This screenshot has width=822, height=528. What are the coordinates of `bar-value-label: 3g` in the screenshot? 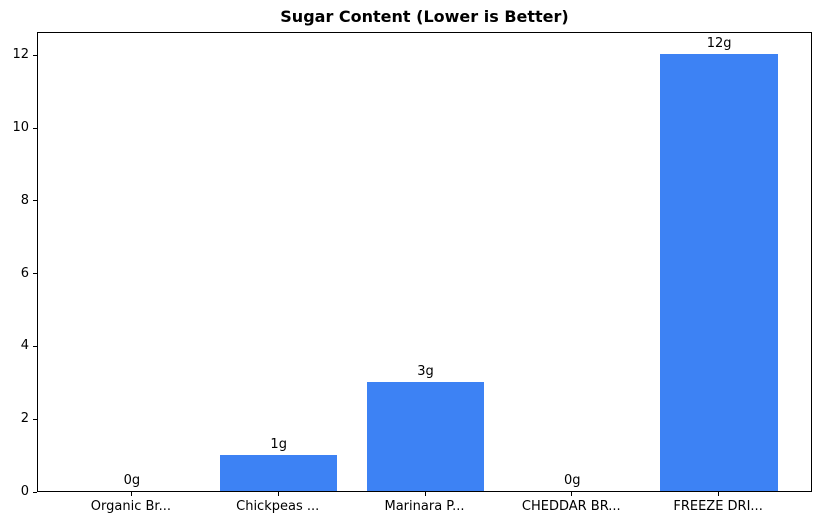 It's located at (425, 371).